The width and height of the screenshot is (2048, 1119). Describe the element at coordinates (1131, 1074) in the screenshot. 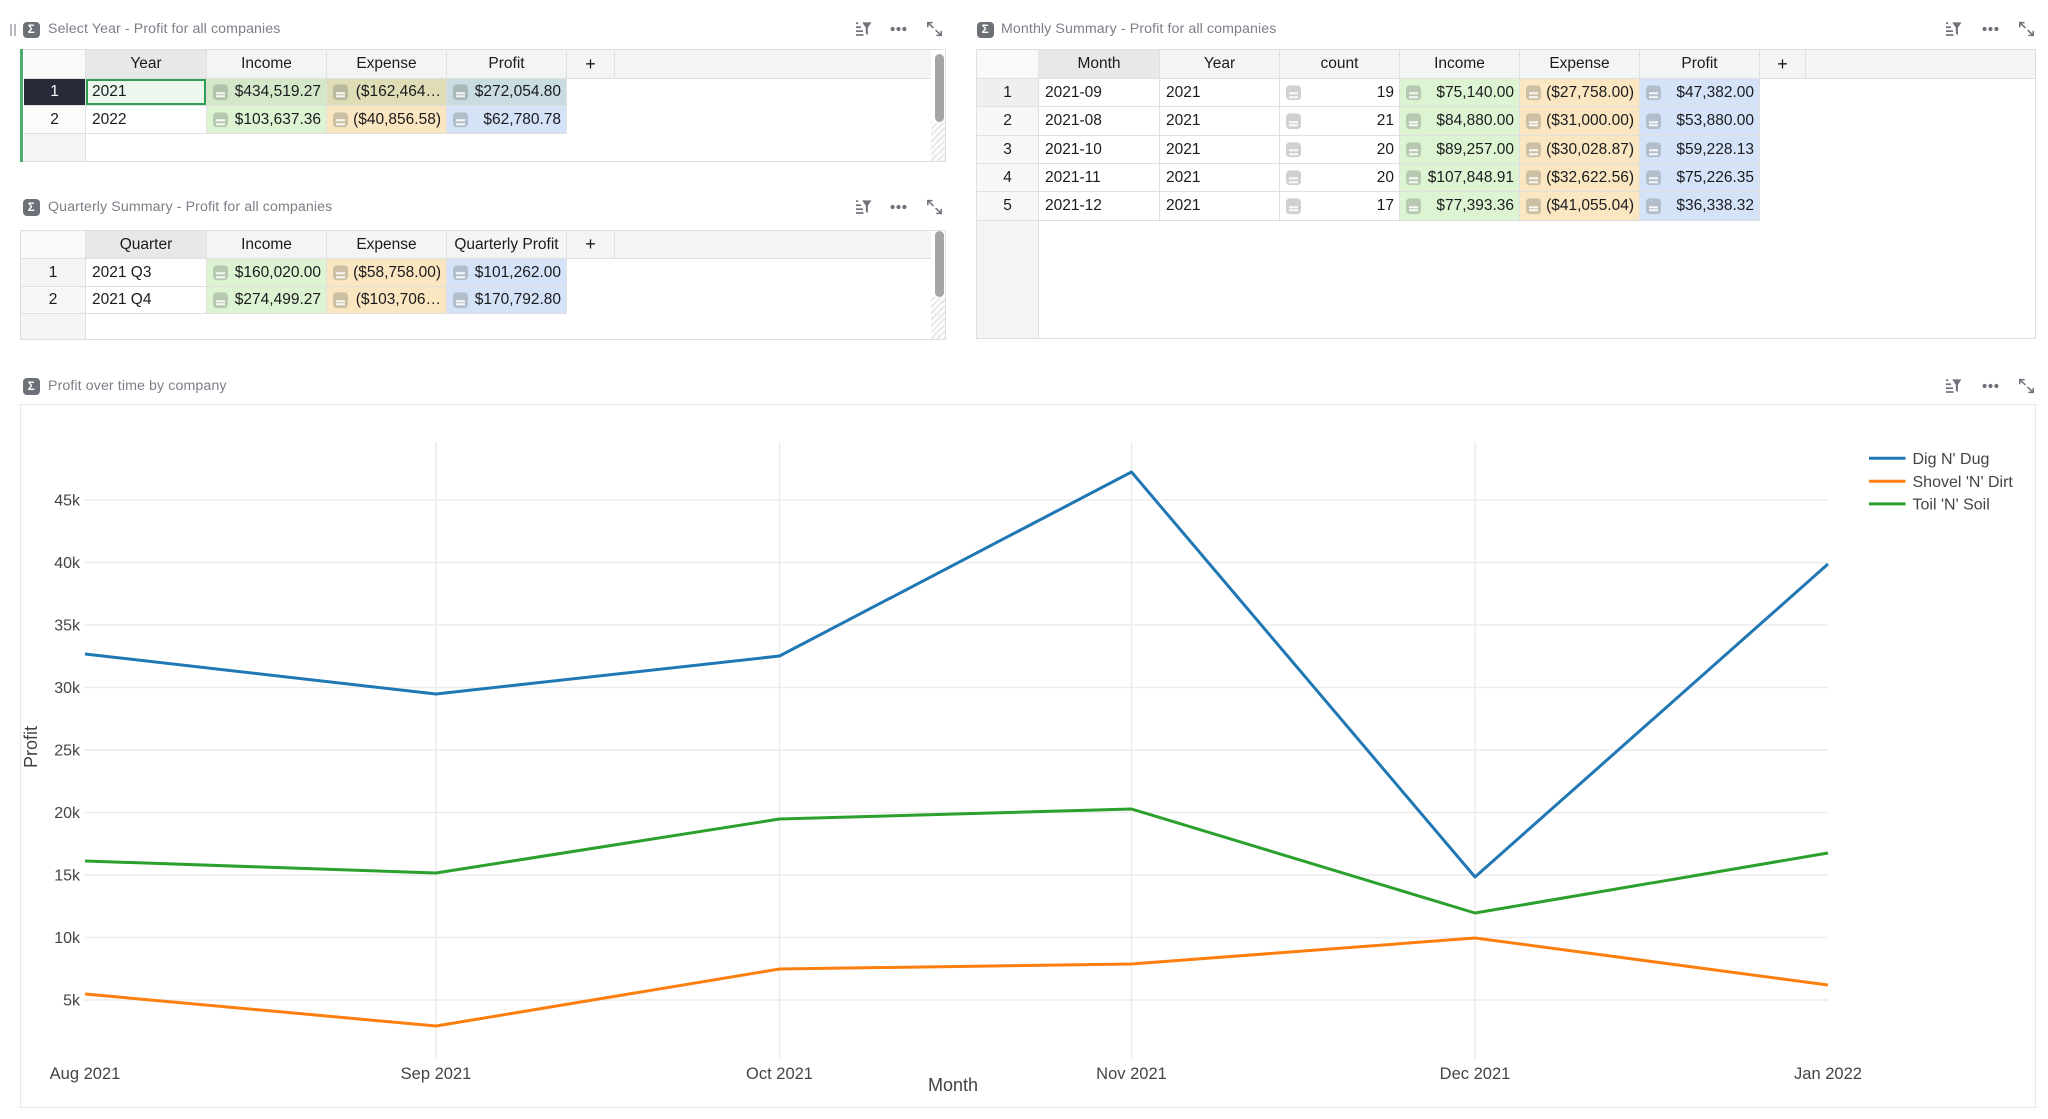

I see `svg-text: Nov 2021` at that location.